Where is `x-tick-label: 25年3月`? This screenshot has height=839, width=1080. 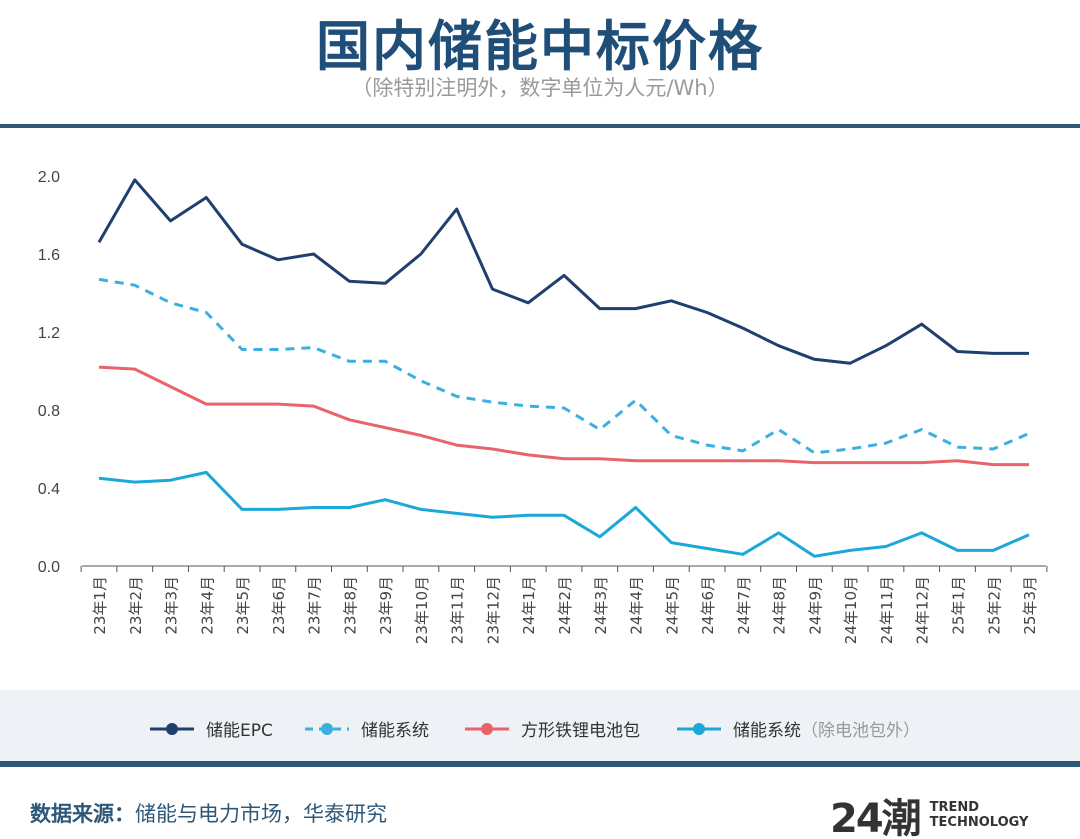
x-tick-label: 25年3月 is located at coordinates (1030, 605).